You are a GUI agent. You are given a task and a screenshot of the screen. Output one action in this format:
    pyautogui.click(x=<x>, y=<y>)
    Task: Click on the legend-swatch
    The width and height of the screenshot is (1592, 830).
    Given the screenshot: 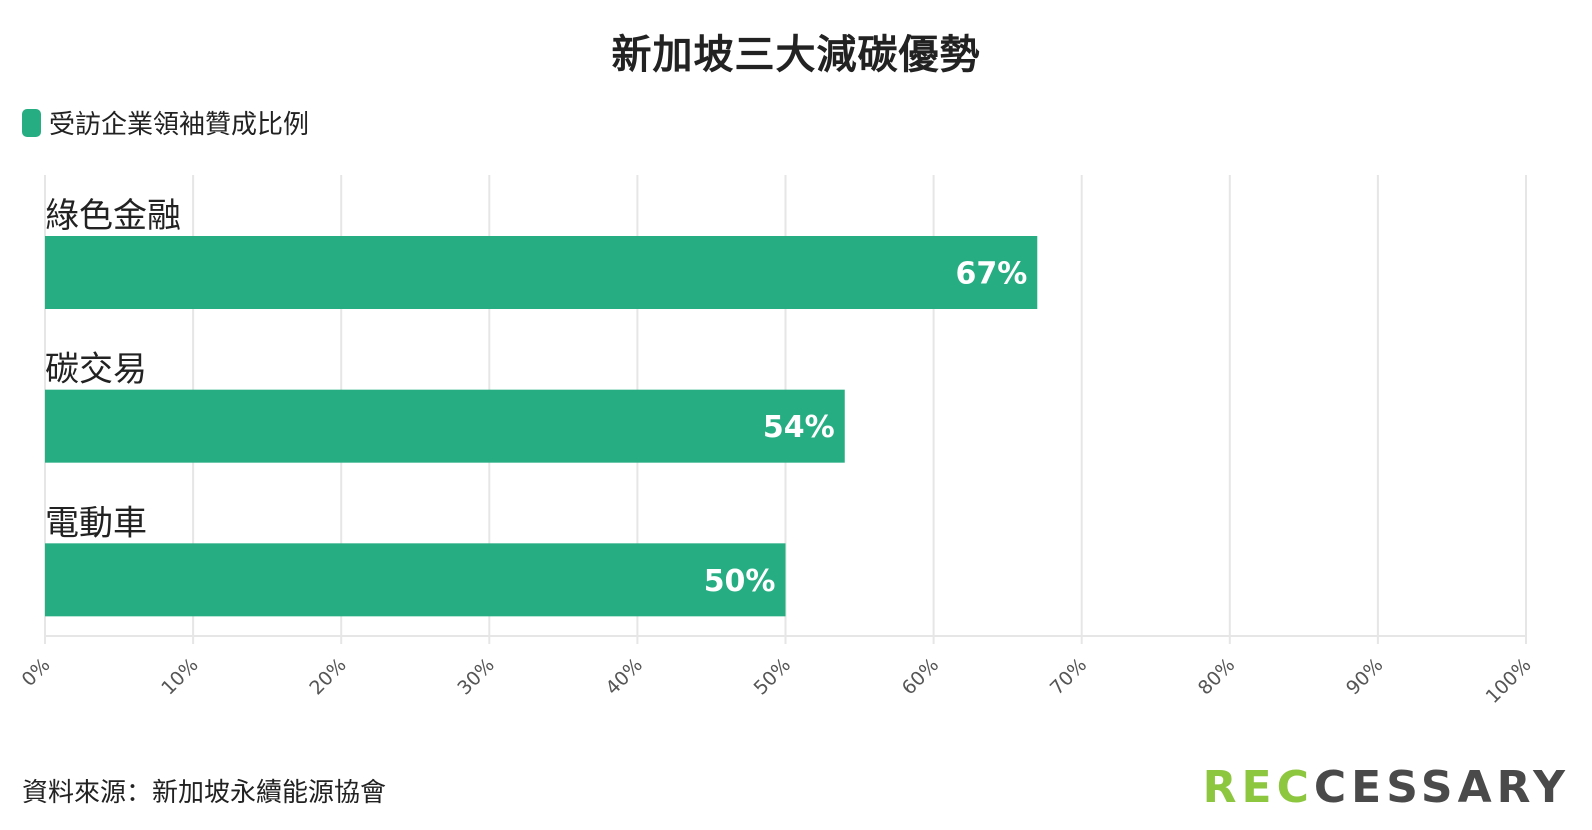 What is the action you would take?
    pyautogui.click(x=31, y=122)
    